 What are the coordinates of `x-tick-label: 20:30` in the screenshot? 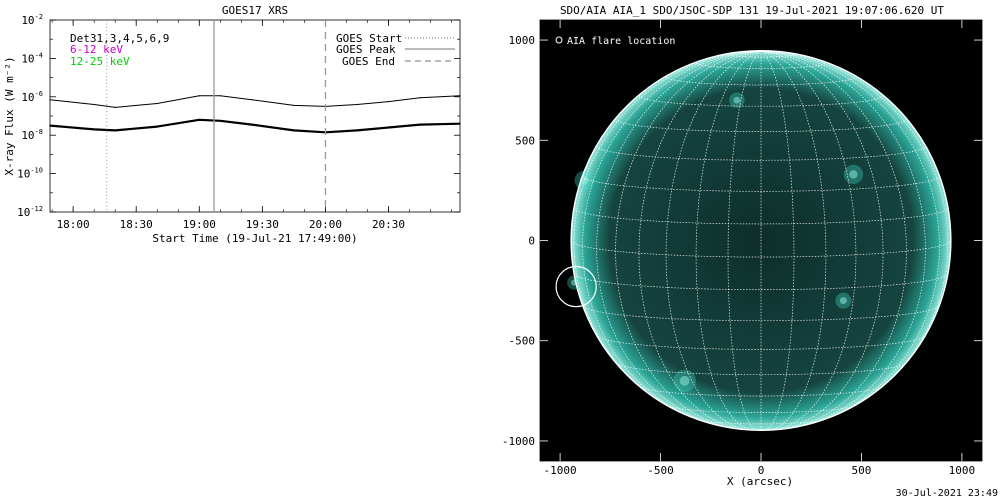 It's located at (388, 224).